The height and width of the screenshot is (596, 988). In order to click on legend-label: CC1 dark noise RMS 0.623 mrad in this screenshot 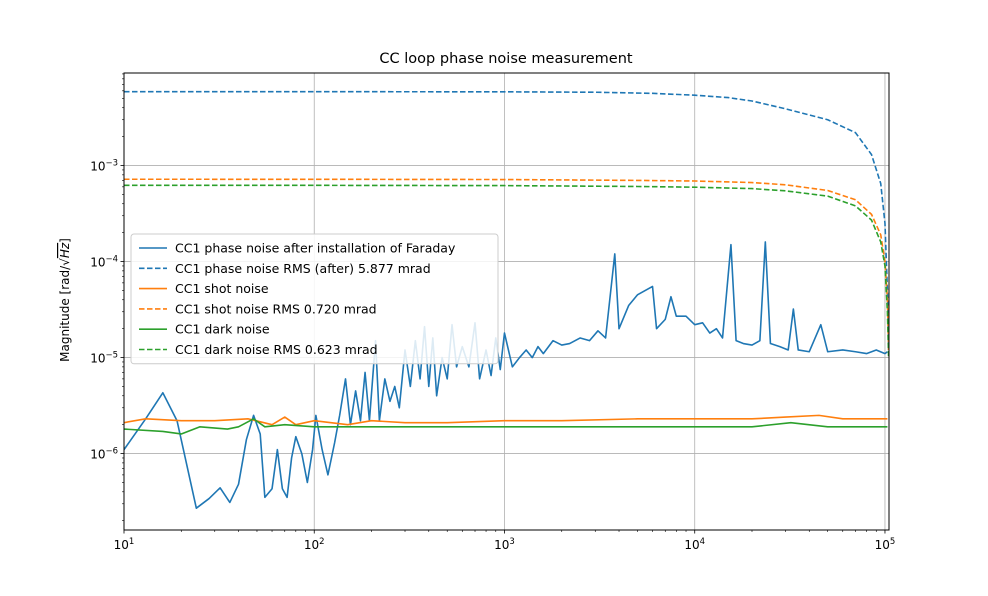, I will do `click(276, 349)`.